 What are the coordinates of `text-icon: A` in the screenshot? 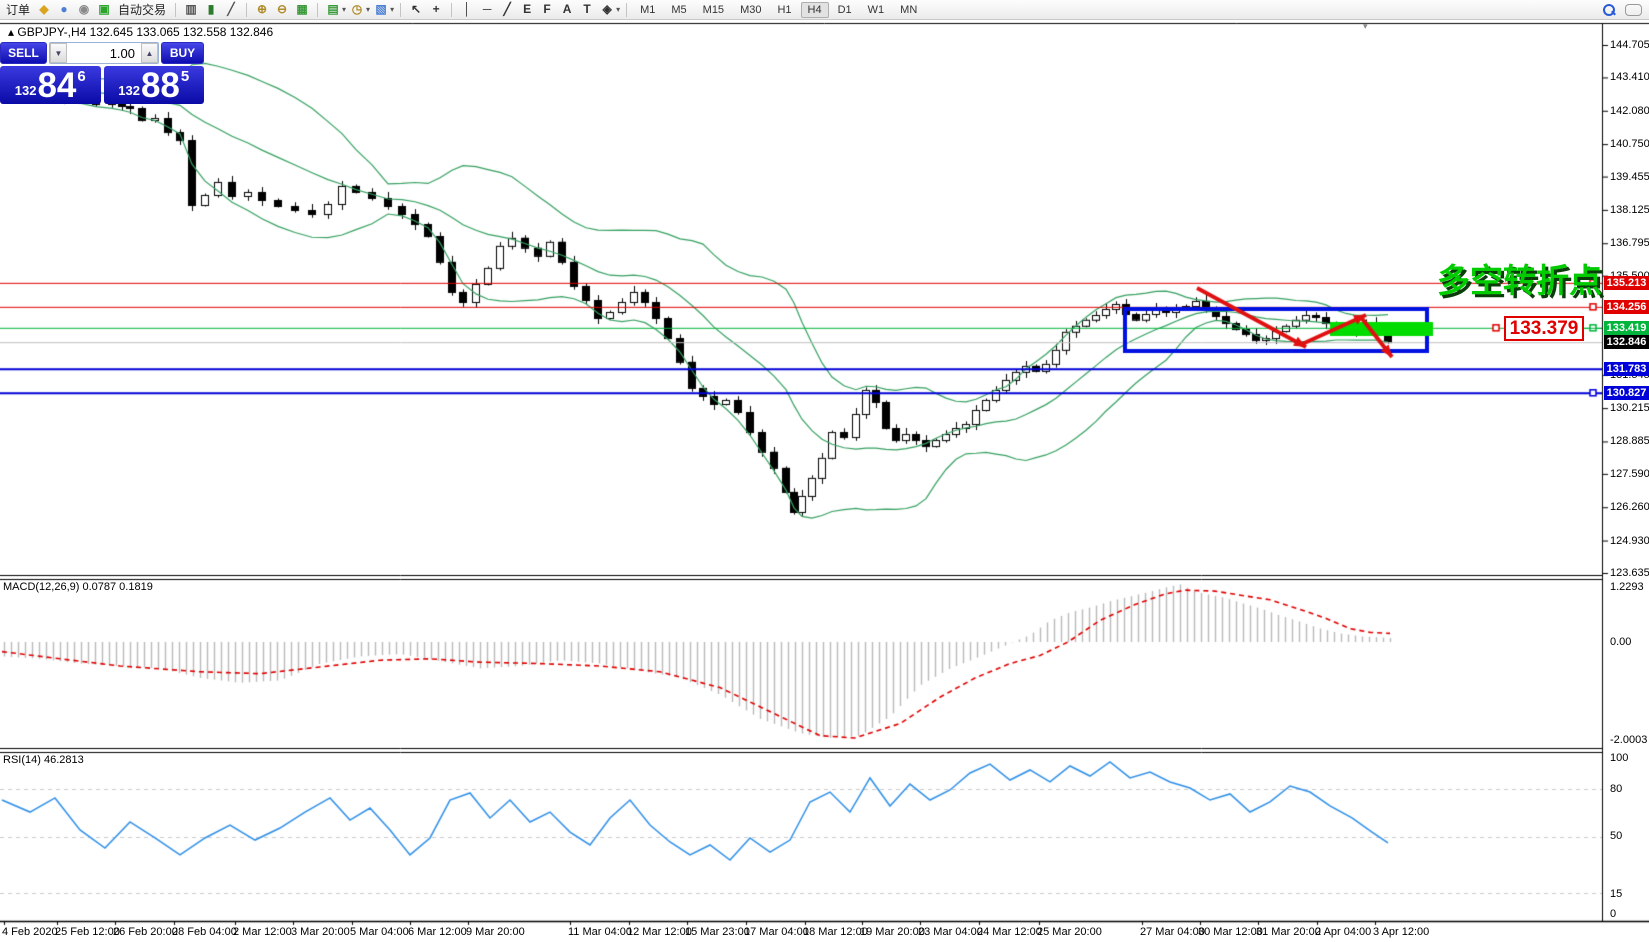 It's located at (567, 8).